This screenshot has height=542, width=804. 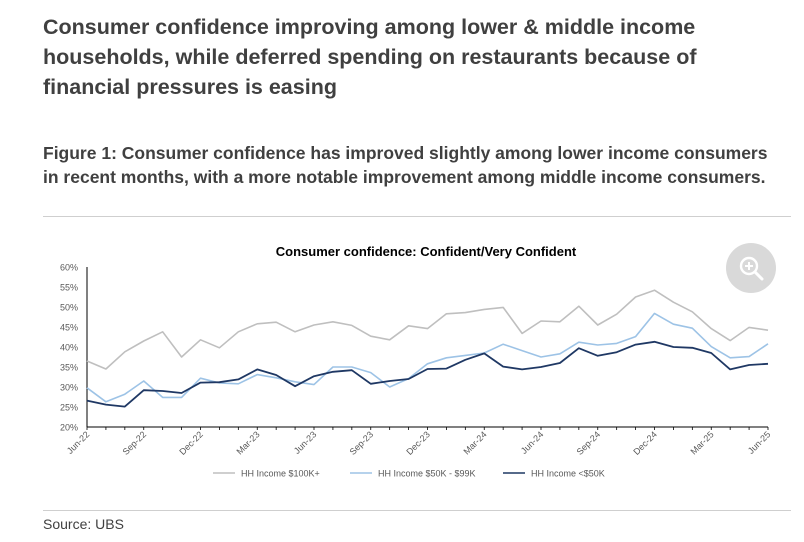 What do you see at coordinates (69, 408) in the screenshot?
I see `y-tick-label: 25%` at bounding box center [69, 408].